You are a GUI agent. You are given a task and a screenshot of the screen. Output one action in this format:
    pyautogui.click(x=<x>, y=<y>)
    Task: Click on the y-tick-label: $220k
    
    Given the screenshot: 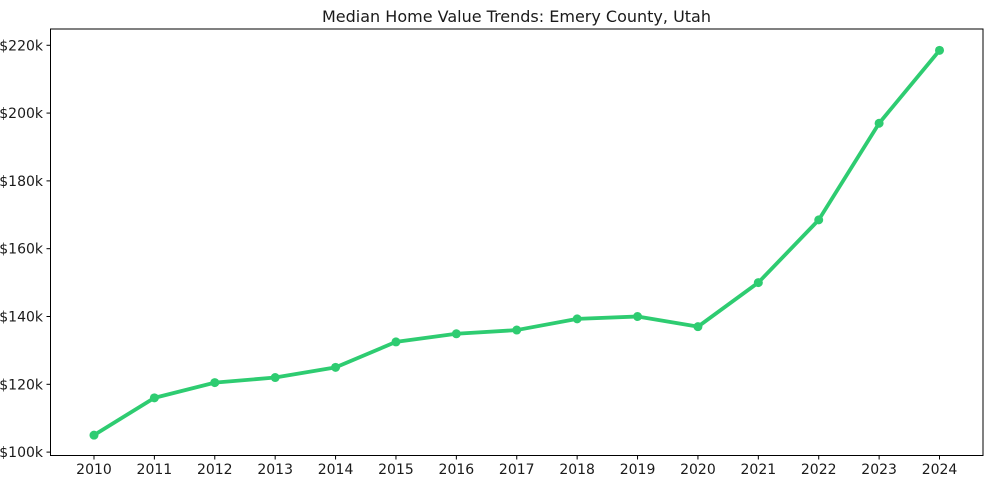 What is the action you would take?
    pyautogui.click(x=22, y=46)
    